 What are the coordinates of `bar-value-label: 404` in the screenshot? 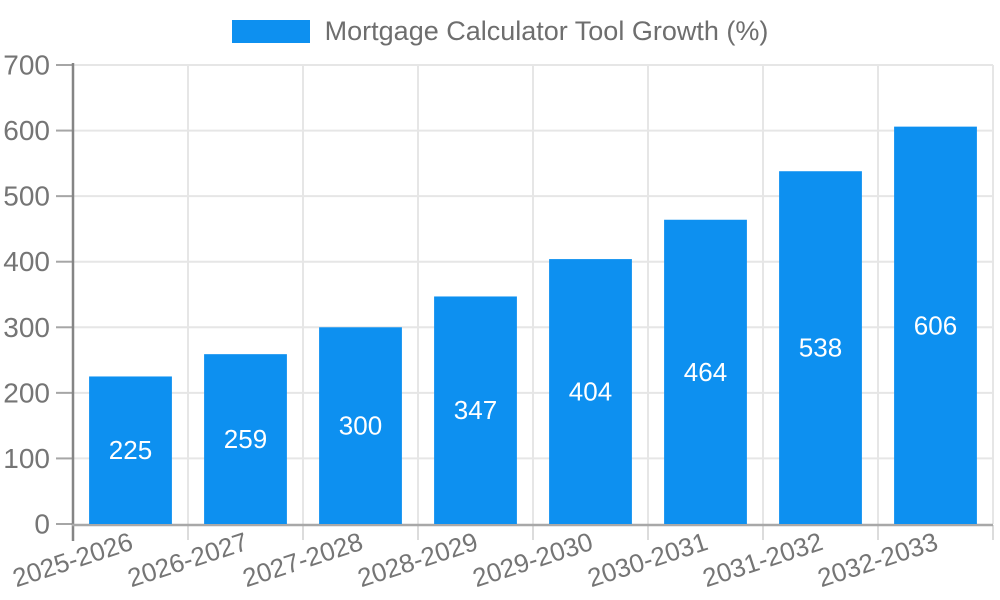 It's located at (590, 392).